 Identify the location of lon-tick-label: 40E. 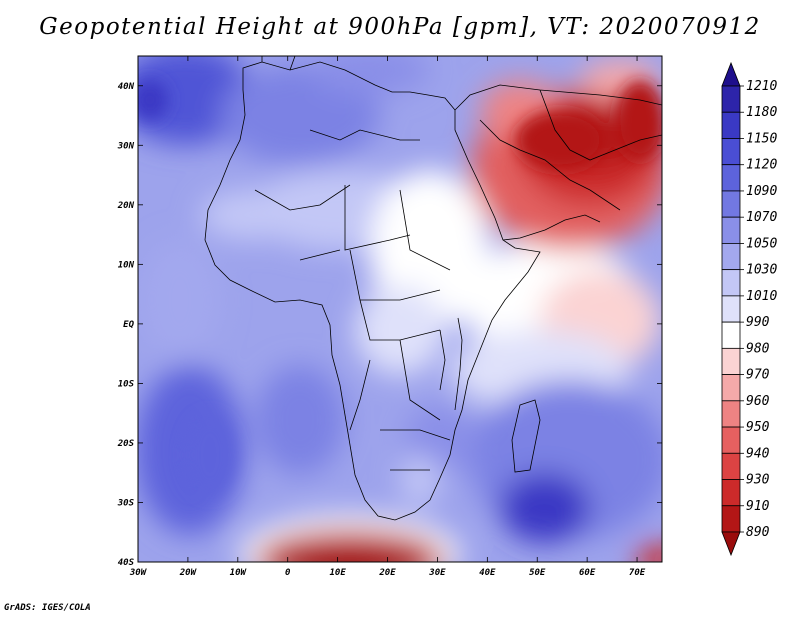
(487, 573).